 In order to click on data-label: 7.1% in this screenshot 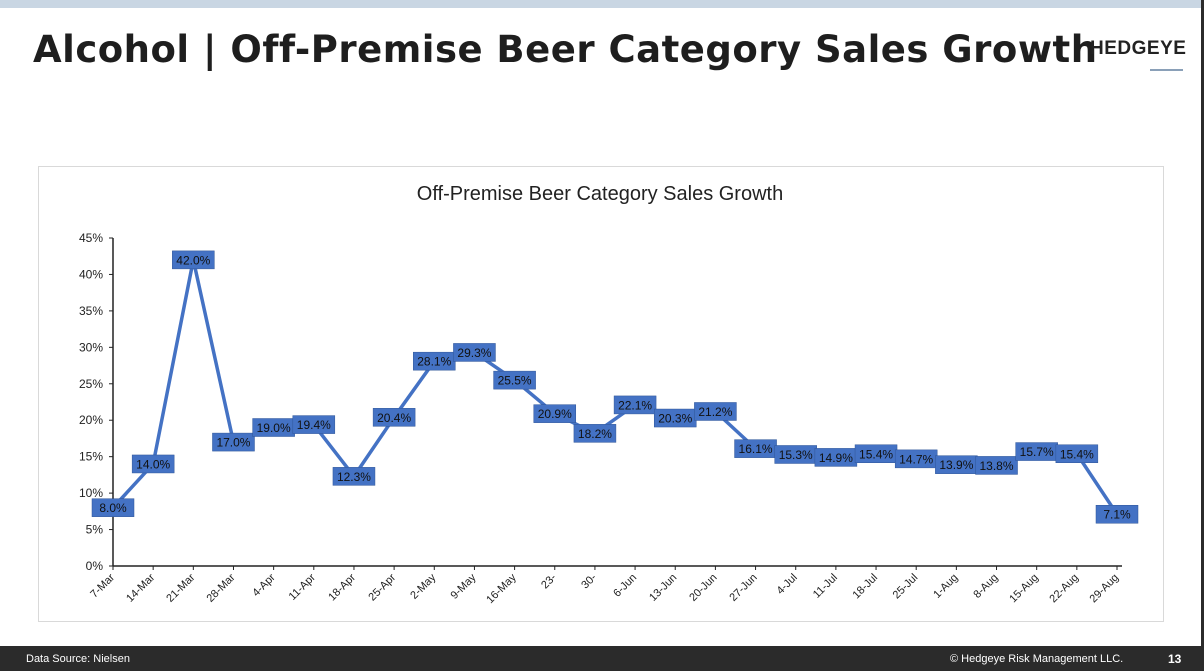, I will do `click(1117, 515)`.